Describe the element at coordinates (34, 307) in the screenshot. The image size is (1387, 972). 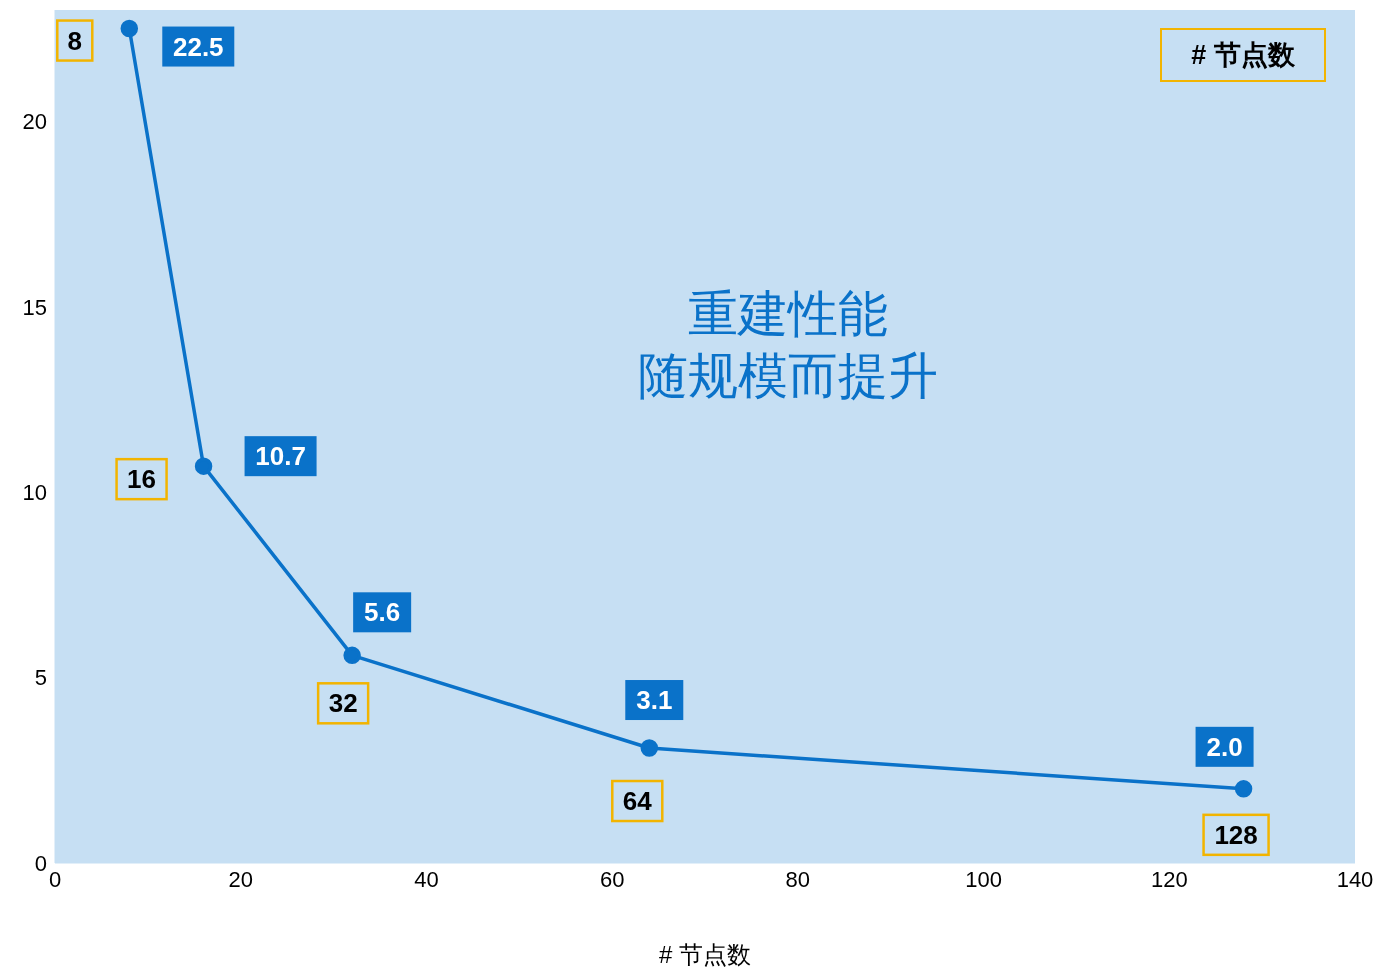
I see `y-tick-label: 15` at that location.